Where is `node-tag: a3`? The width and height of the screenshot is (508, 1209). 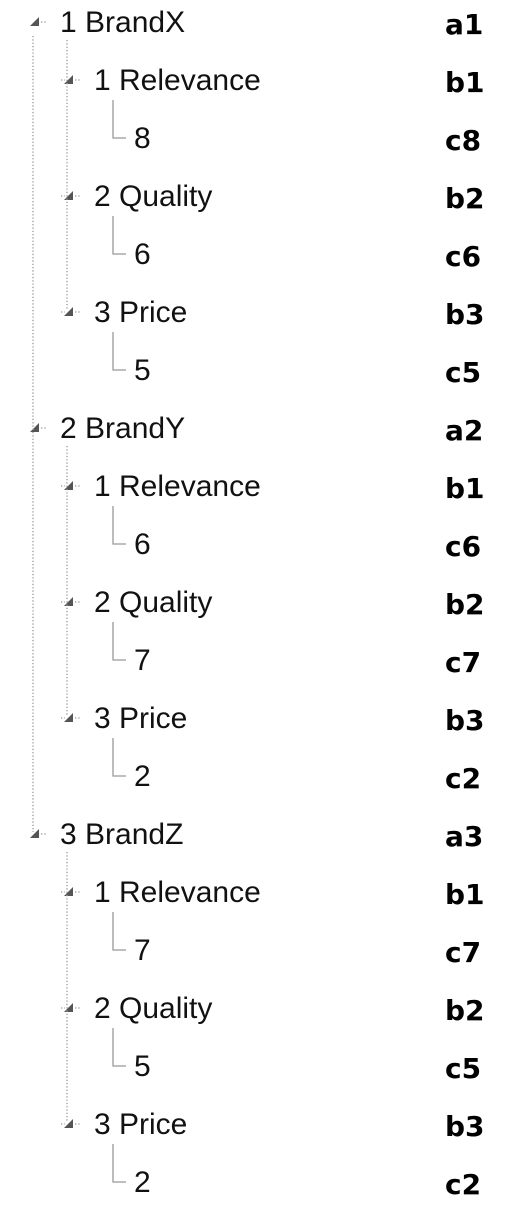 node-tag: a3 is located at coordinates (464, 836).